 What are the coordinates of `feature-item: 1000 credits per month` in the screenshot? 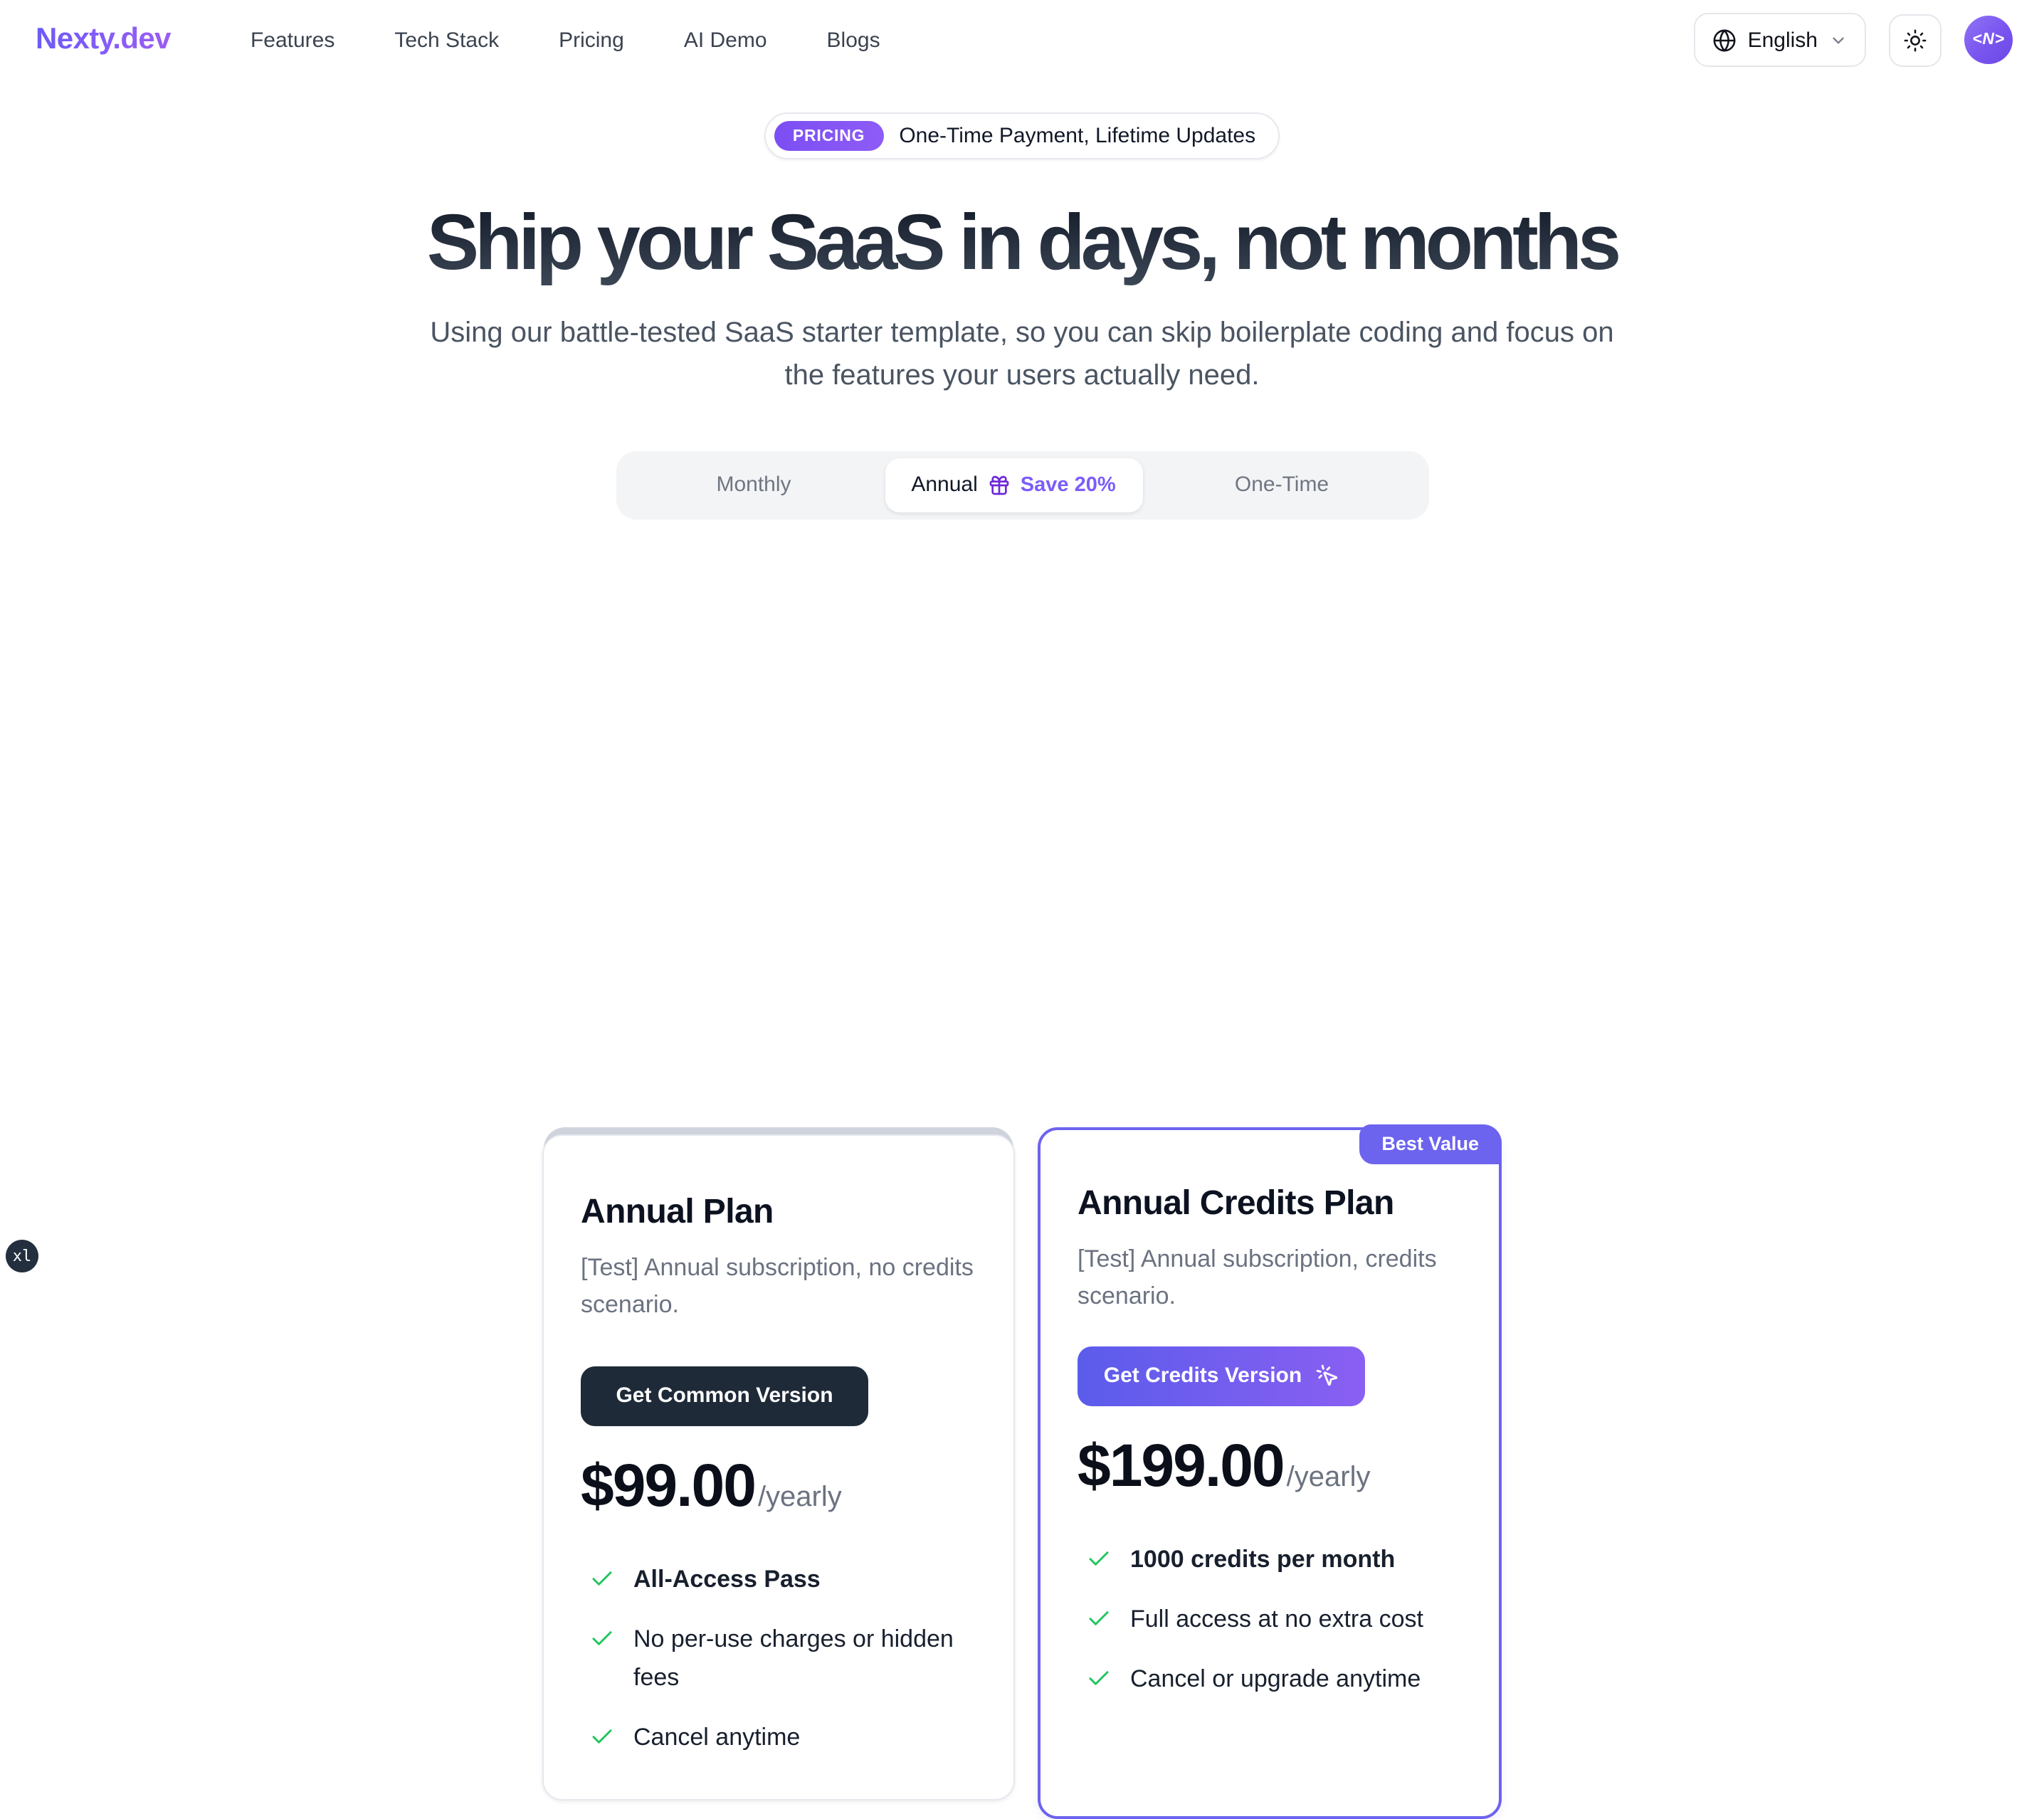 It's located at (1274, 1559).